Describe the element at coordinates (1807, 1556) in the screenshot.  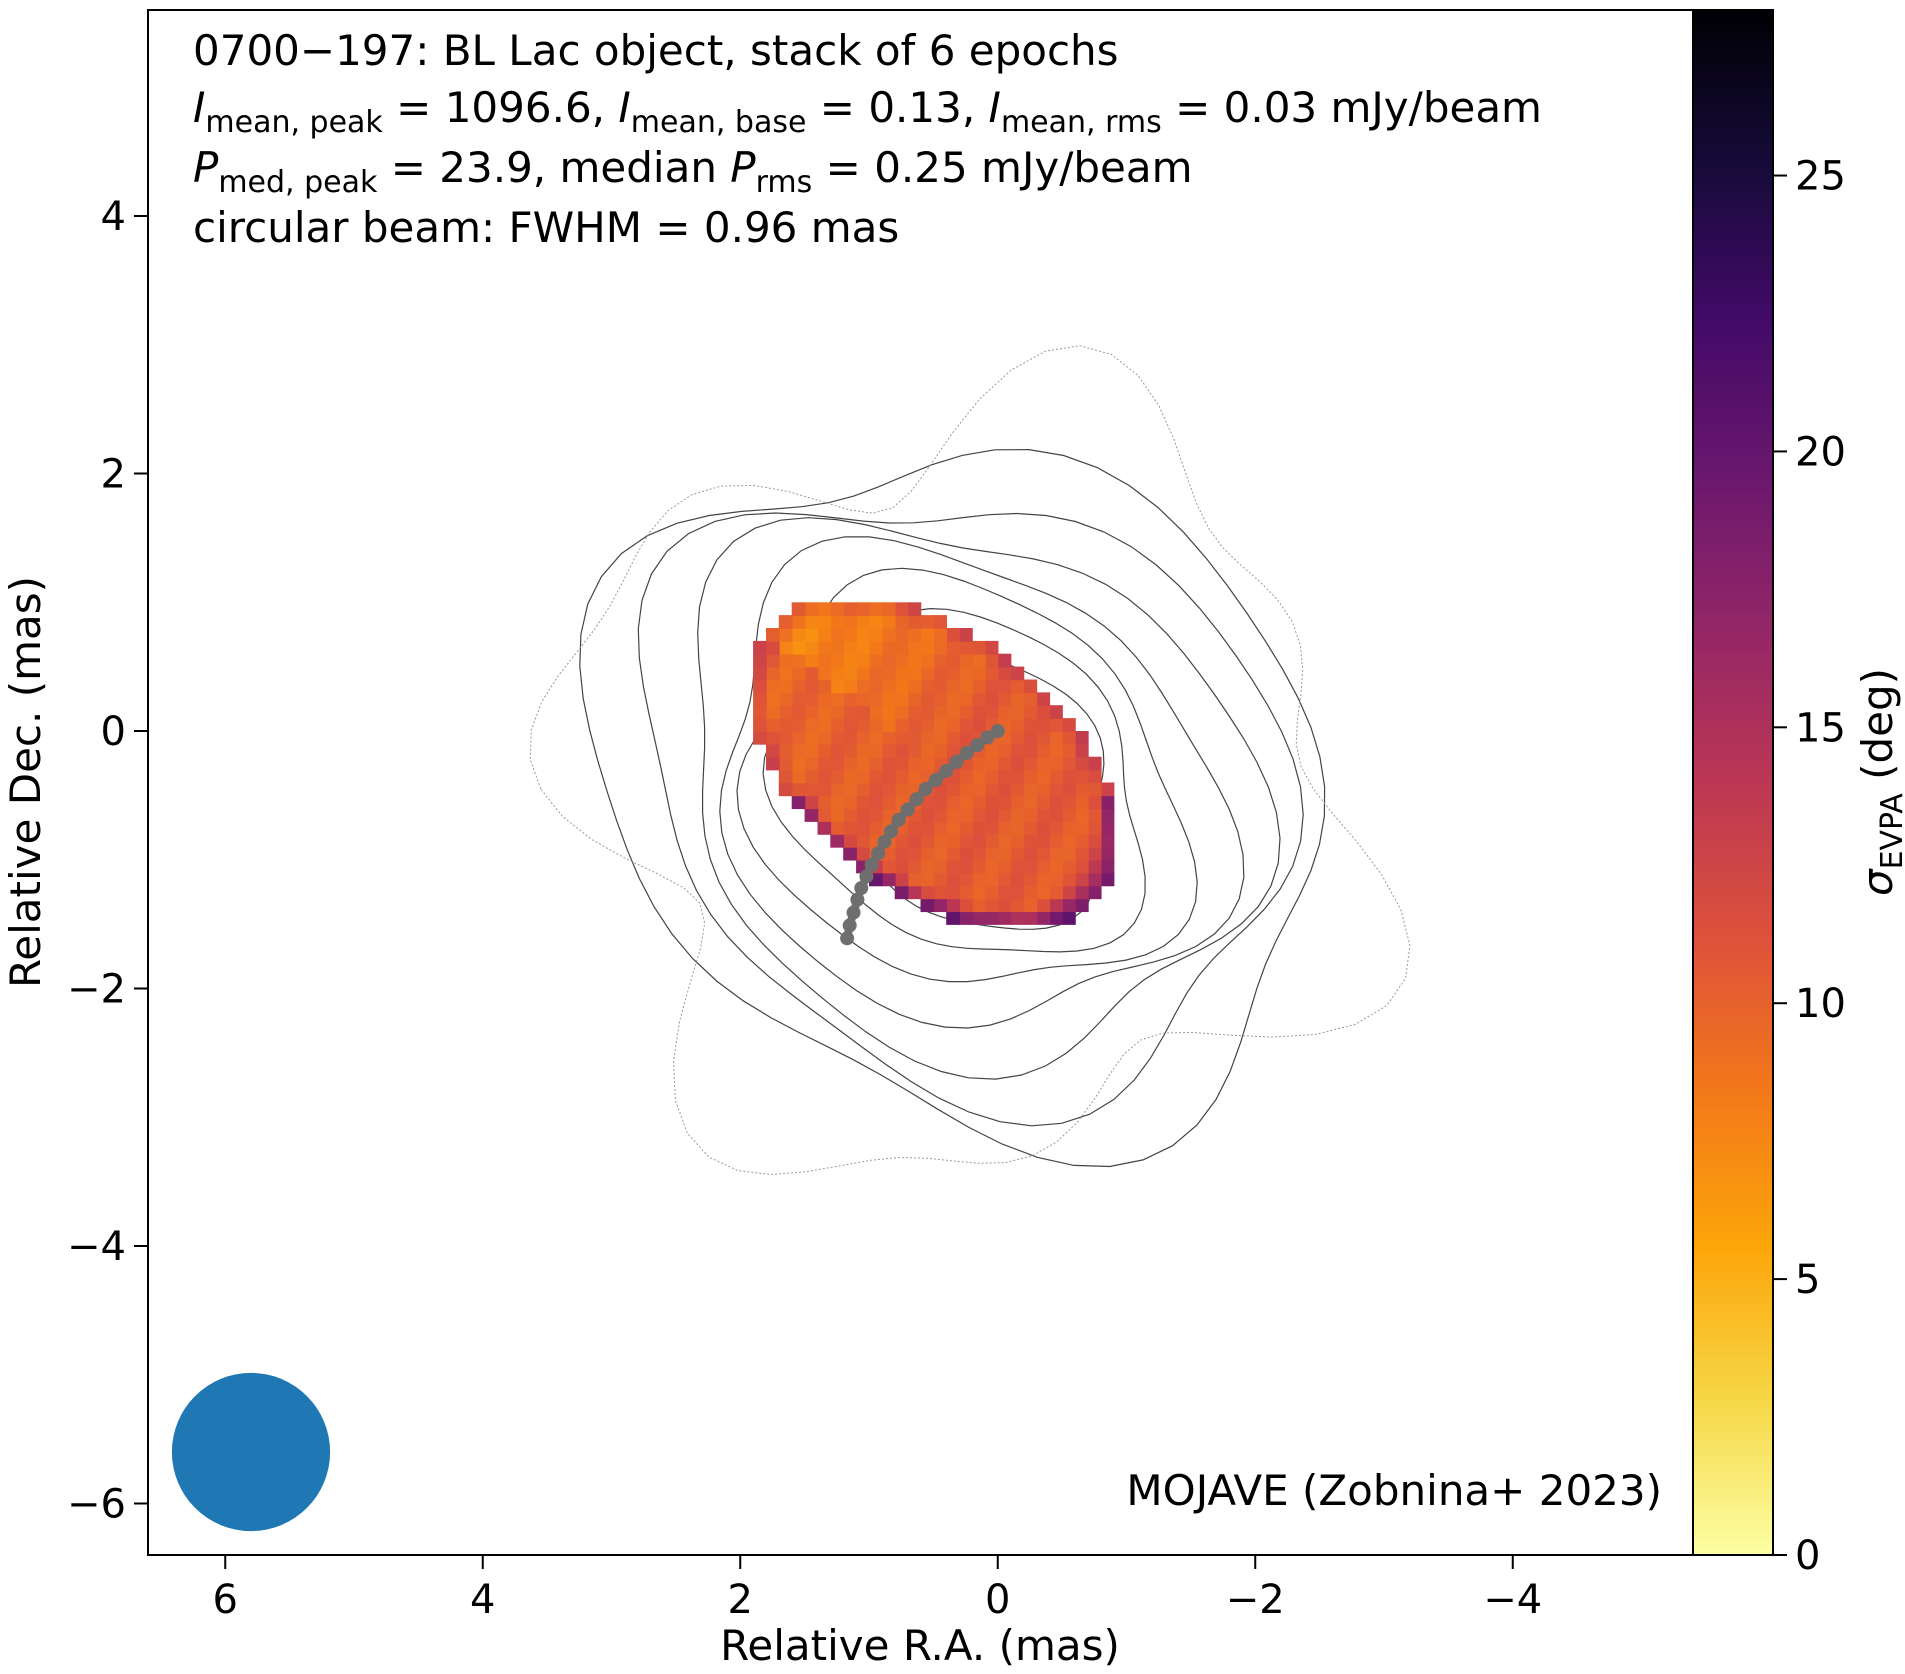
I see `colorbar-tick-label: 0` at that location.